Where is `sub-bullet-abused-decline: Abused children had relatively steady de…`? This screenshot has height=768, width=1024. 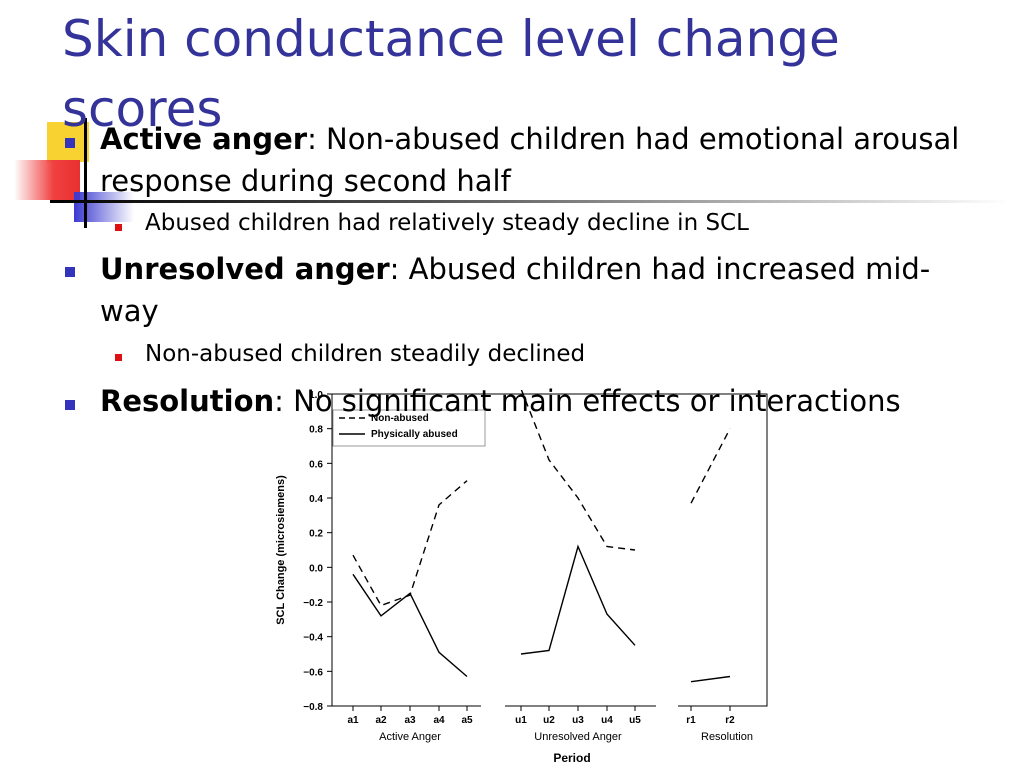
sub-bullet-abused-decline: Abused children had relatively steady de… is located at coordinates (447, 223).